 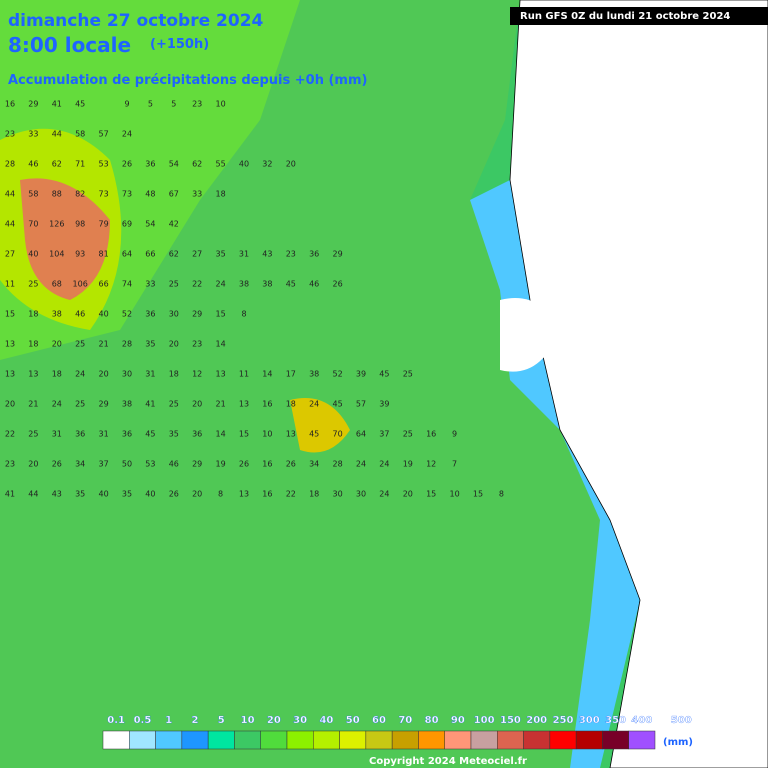 What do you see at coordinates (150, 464) in the screenshot?
I see `grid-value: 53` at bounding box center [150, 464].